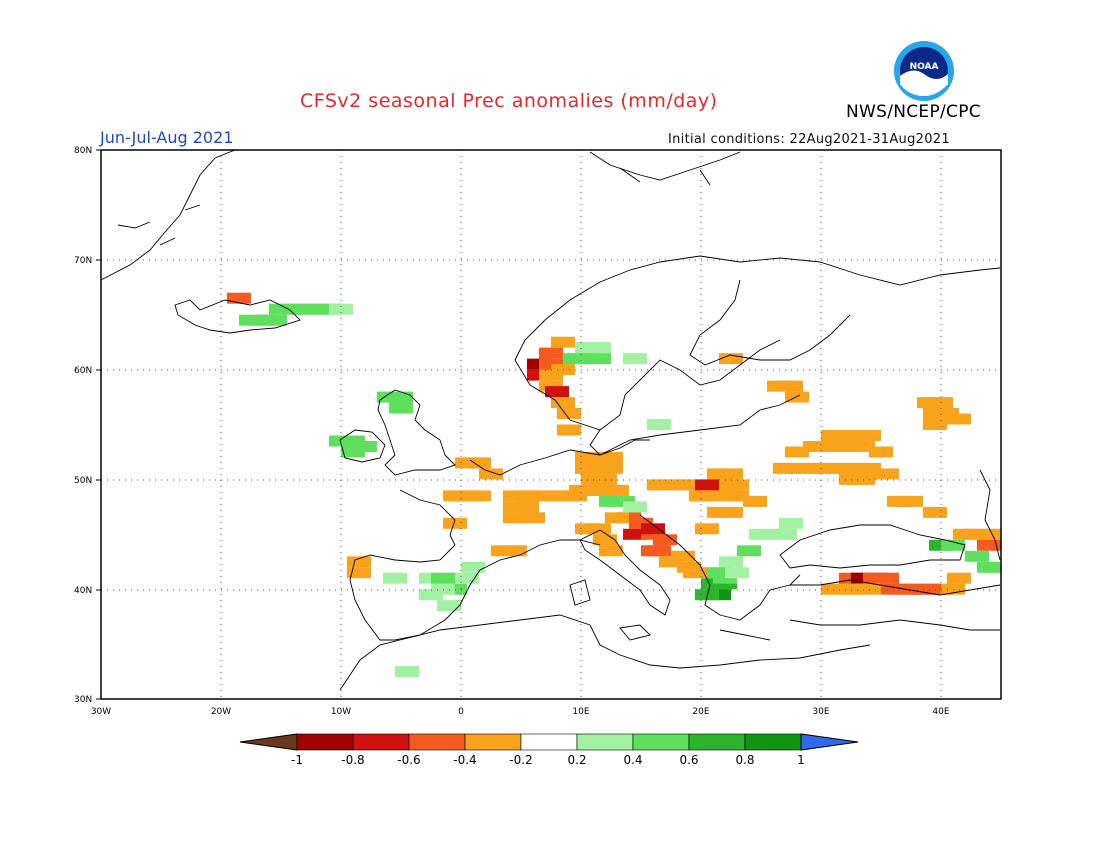  What do you see at coordinates (464, 760) in the screenshot?
I see `colorbar-label: -0.4` at bounding box center [464, 760].